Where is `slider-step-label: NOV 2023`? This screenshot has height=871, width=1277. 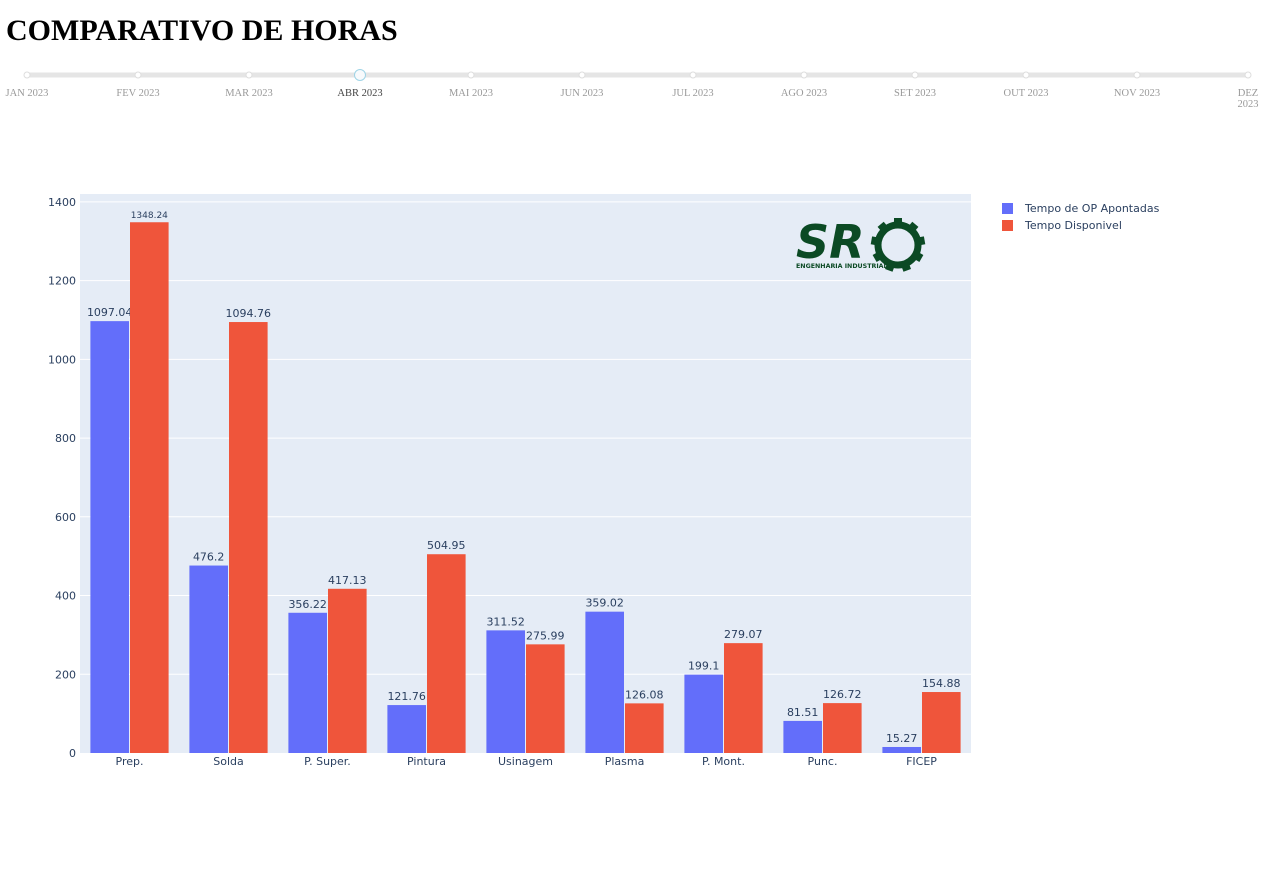
slider-step-label: NOV 2023 is located at coordinates (1137, 93).